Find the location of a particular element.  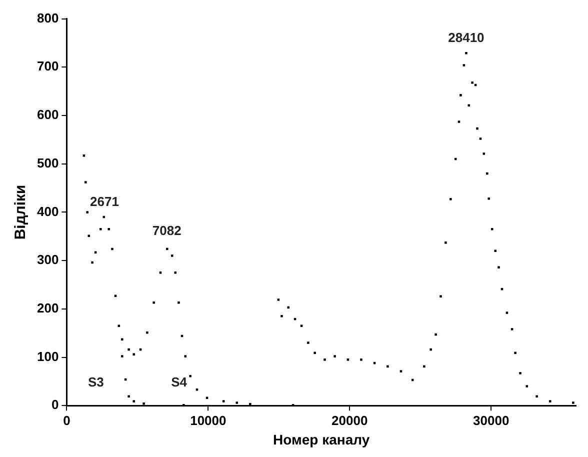

x-axis-title: Номер каналу is located at coordinates (321, 439).